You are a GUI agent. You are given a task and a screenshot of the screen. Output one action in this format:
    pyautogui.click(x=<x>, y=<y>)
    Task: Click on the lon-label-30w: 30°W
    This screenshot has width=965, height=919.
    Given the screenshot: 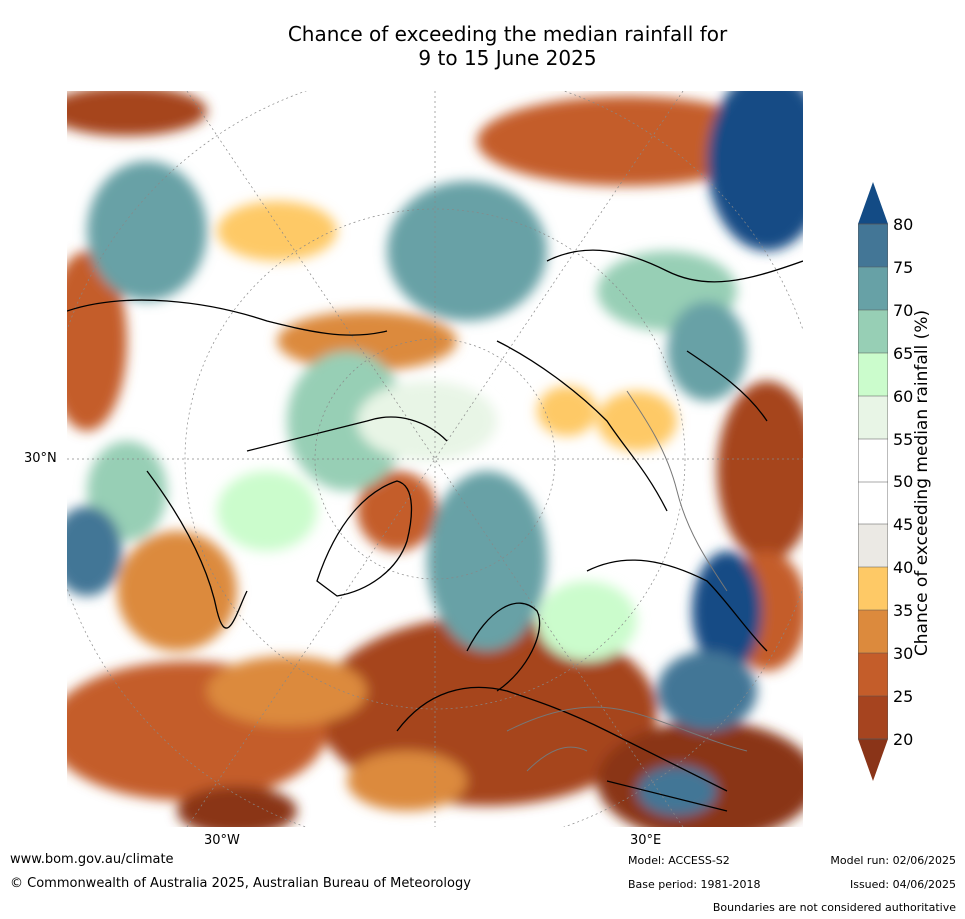 What is the action you would take?
    pyautogui.click(x=222, y=840)
    